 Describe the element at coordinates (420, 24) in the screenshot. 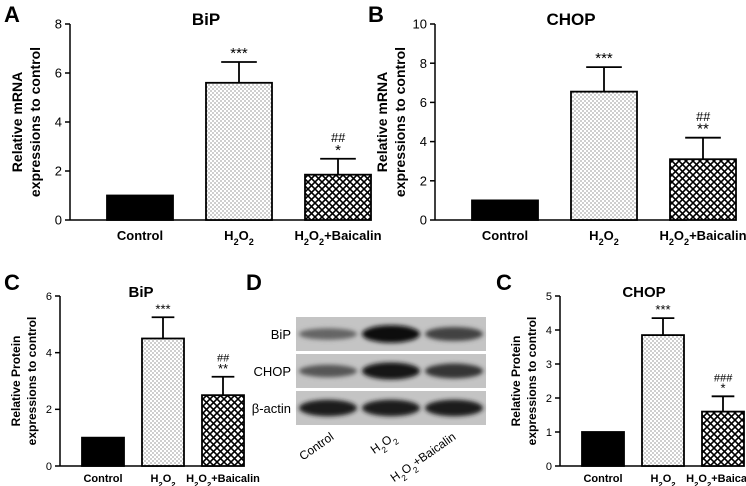

I see `chart-b-ytick-label: 10` at that location.